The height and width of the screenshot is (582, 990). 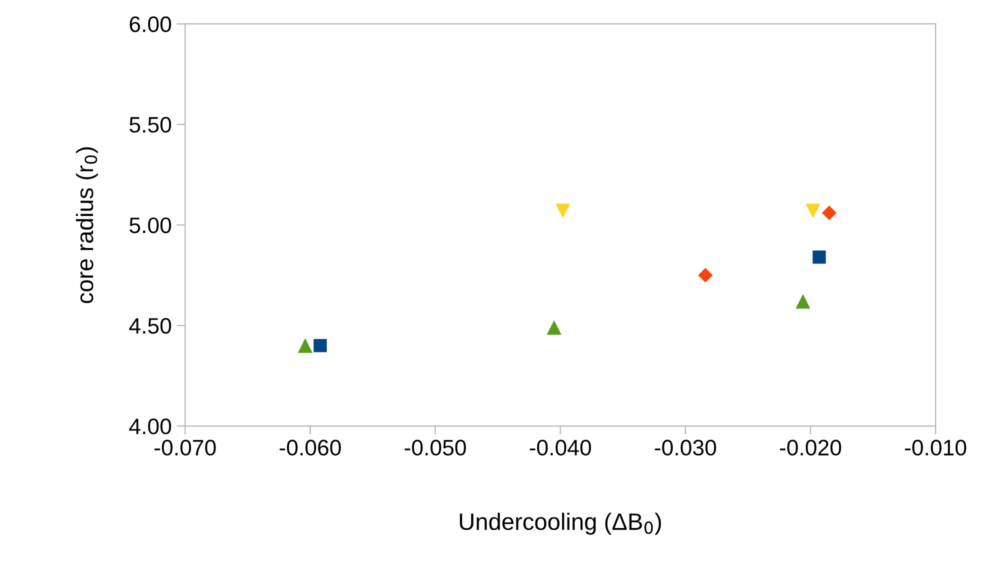 I want to click on x-tick-label: -0.020, so click(x=811, y=448).